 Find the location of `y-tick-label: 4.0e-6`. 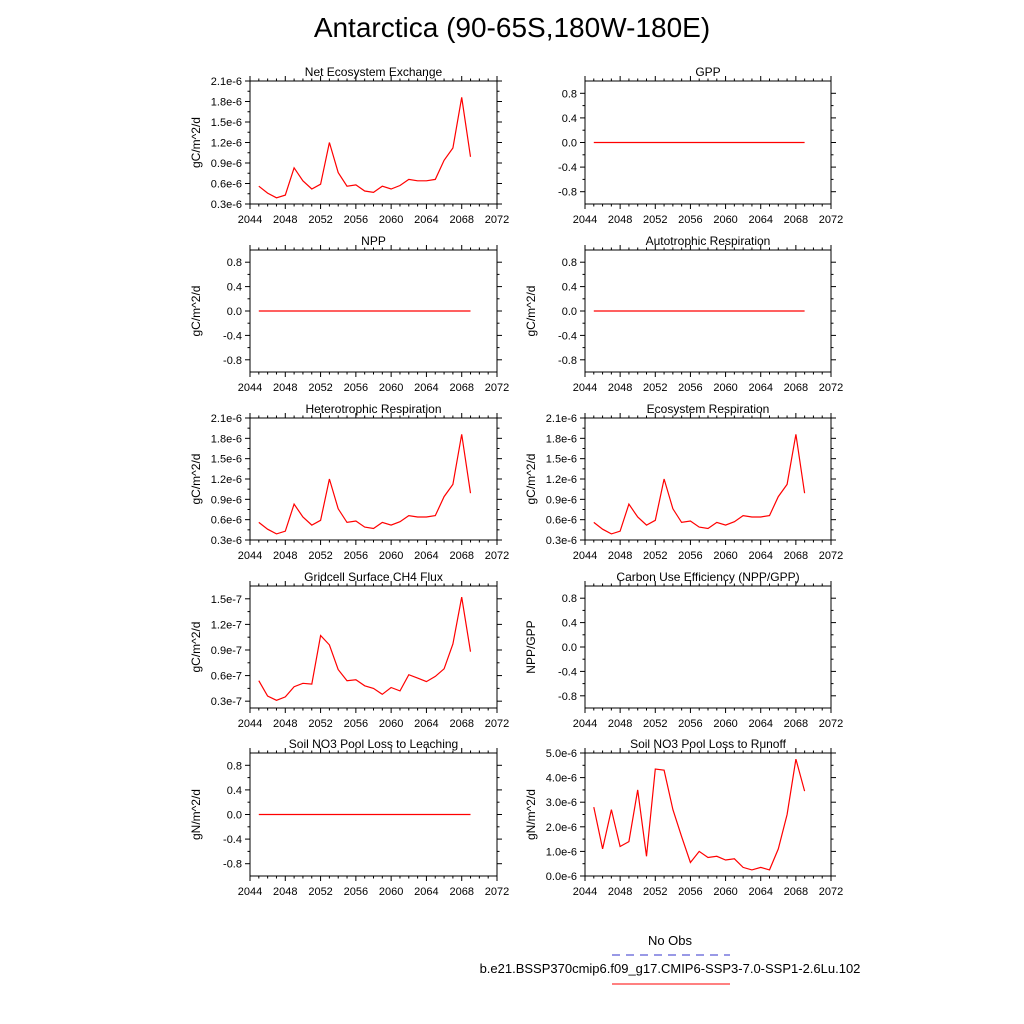

y-tick-label: 4.0e-6 is located at coordinates (561, 779).